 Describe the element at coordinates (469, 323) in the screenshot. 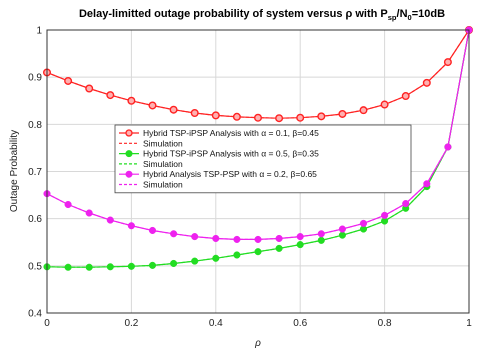

I see `x-tick-label: 1` at that location.